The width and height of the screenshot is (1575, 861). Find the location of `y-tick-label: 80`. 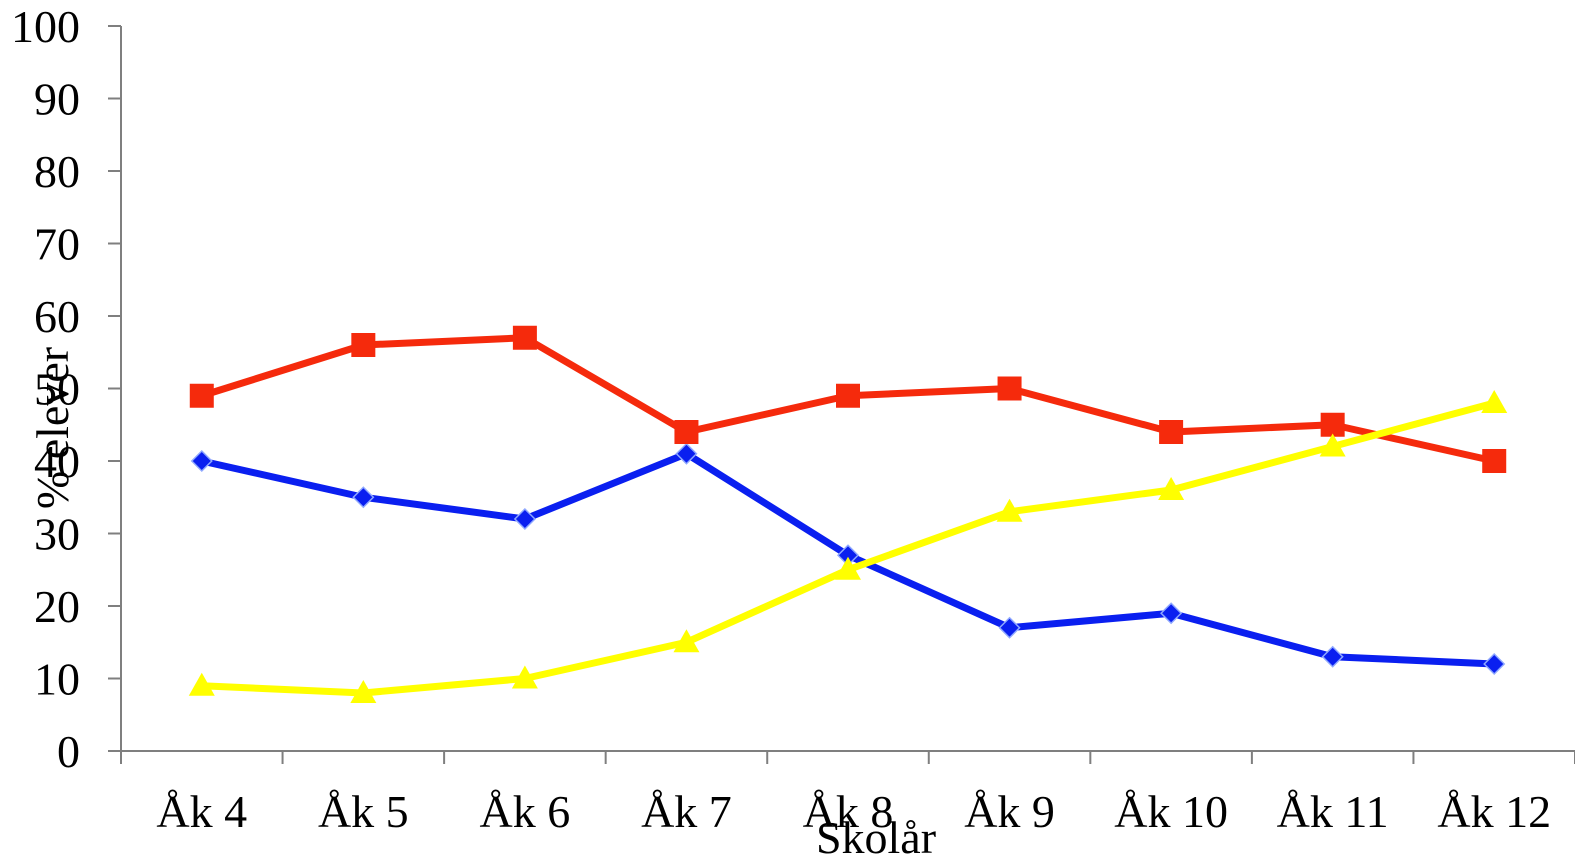

y-tick-label: 80 is located at coordinates (57, 171).